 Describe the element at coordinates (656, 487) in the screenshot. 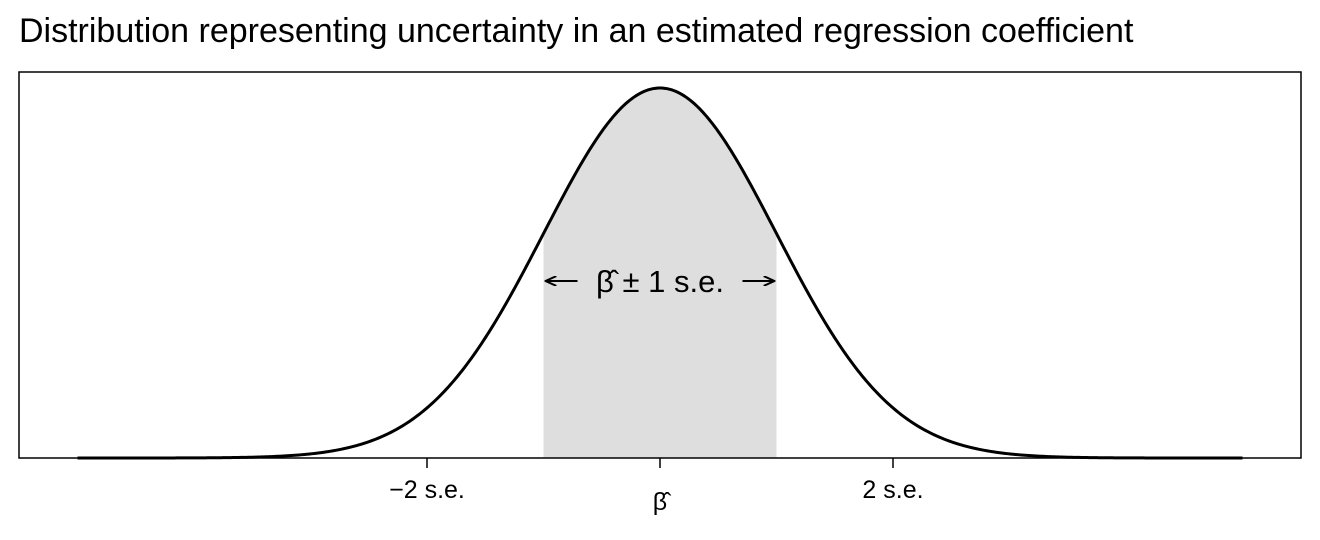

I see `x-axis-ticks: −2 s.e. β̂ 2 s.e.` at that location.